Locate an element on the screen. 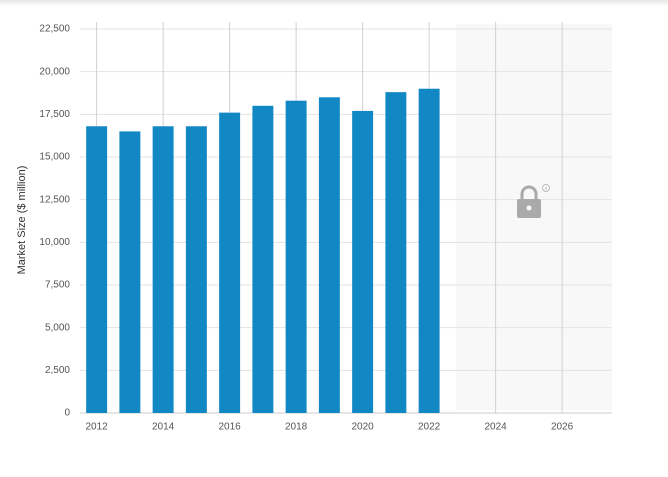 The image size is (668, 477). x-tick-label: 2026 is located at coordinates (562, 427).